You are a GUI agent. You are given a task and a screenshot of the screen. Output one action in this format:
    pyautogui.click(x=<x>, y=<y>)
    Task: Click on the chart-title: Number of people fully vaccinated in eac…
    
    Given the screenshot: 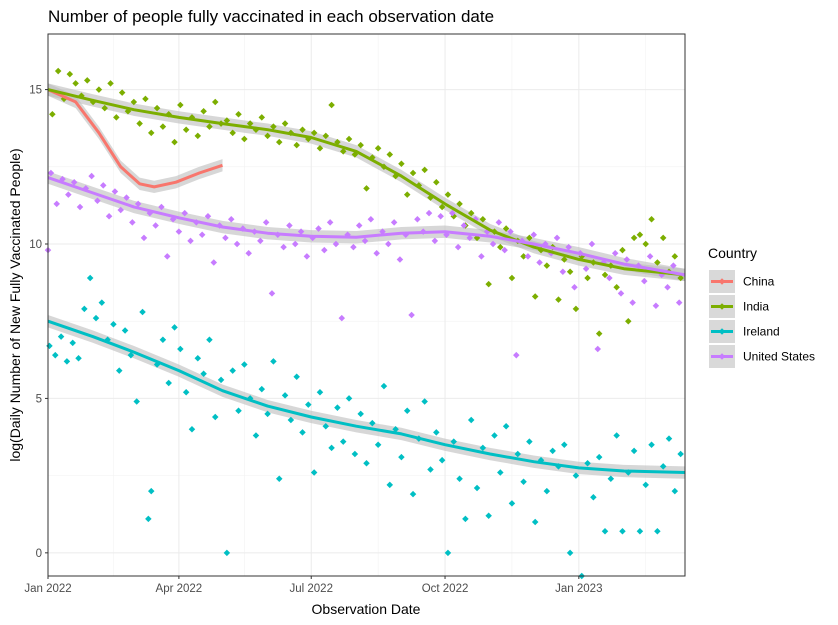 What is the action you would take?
    pyautogui.click(x=271, y=16)
    